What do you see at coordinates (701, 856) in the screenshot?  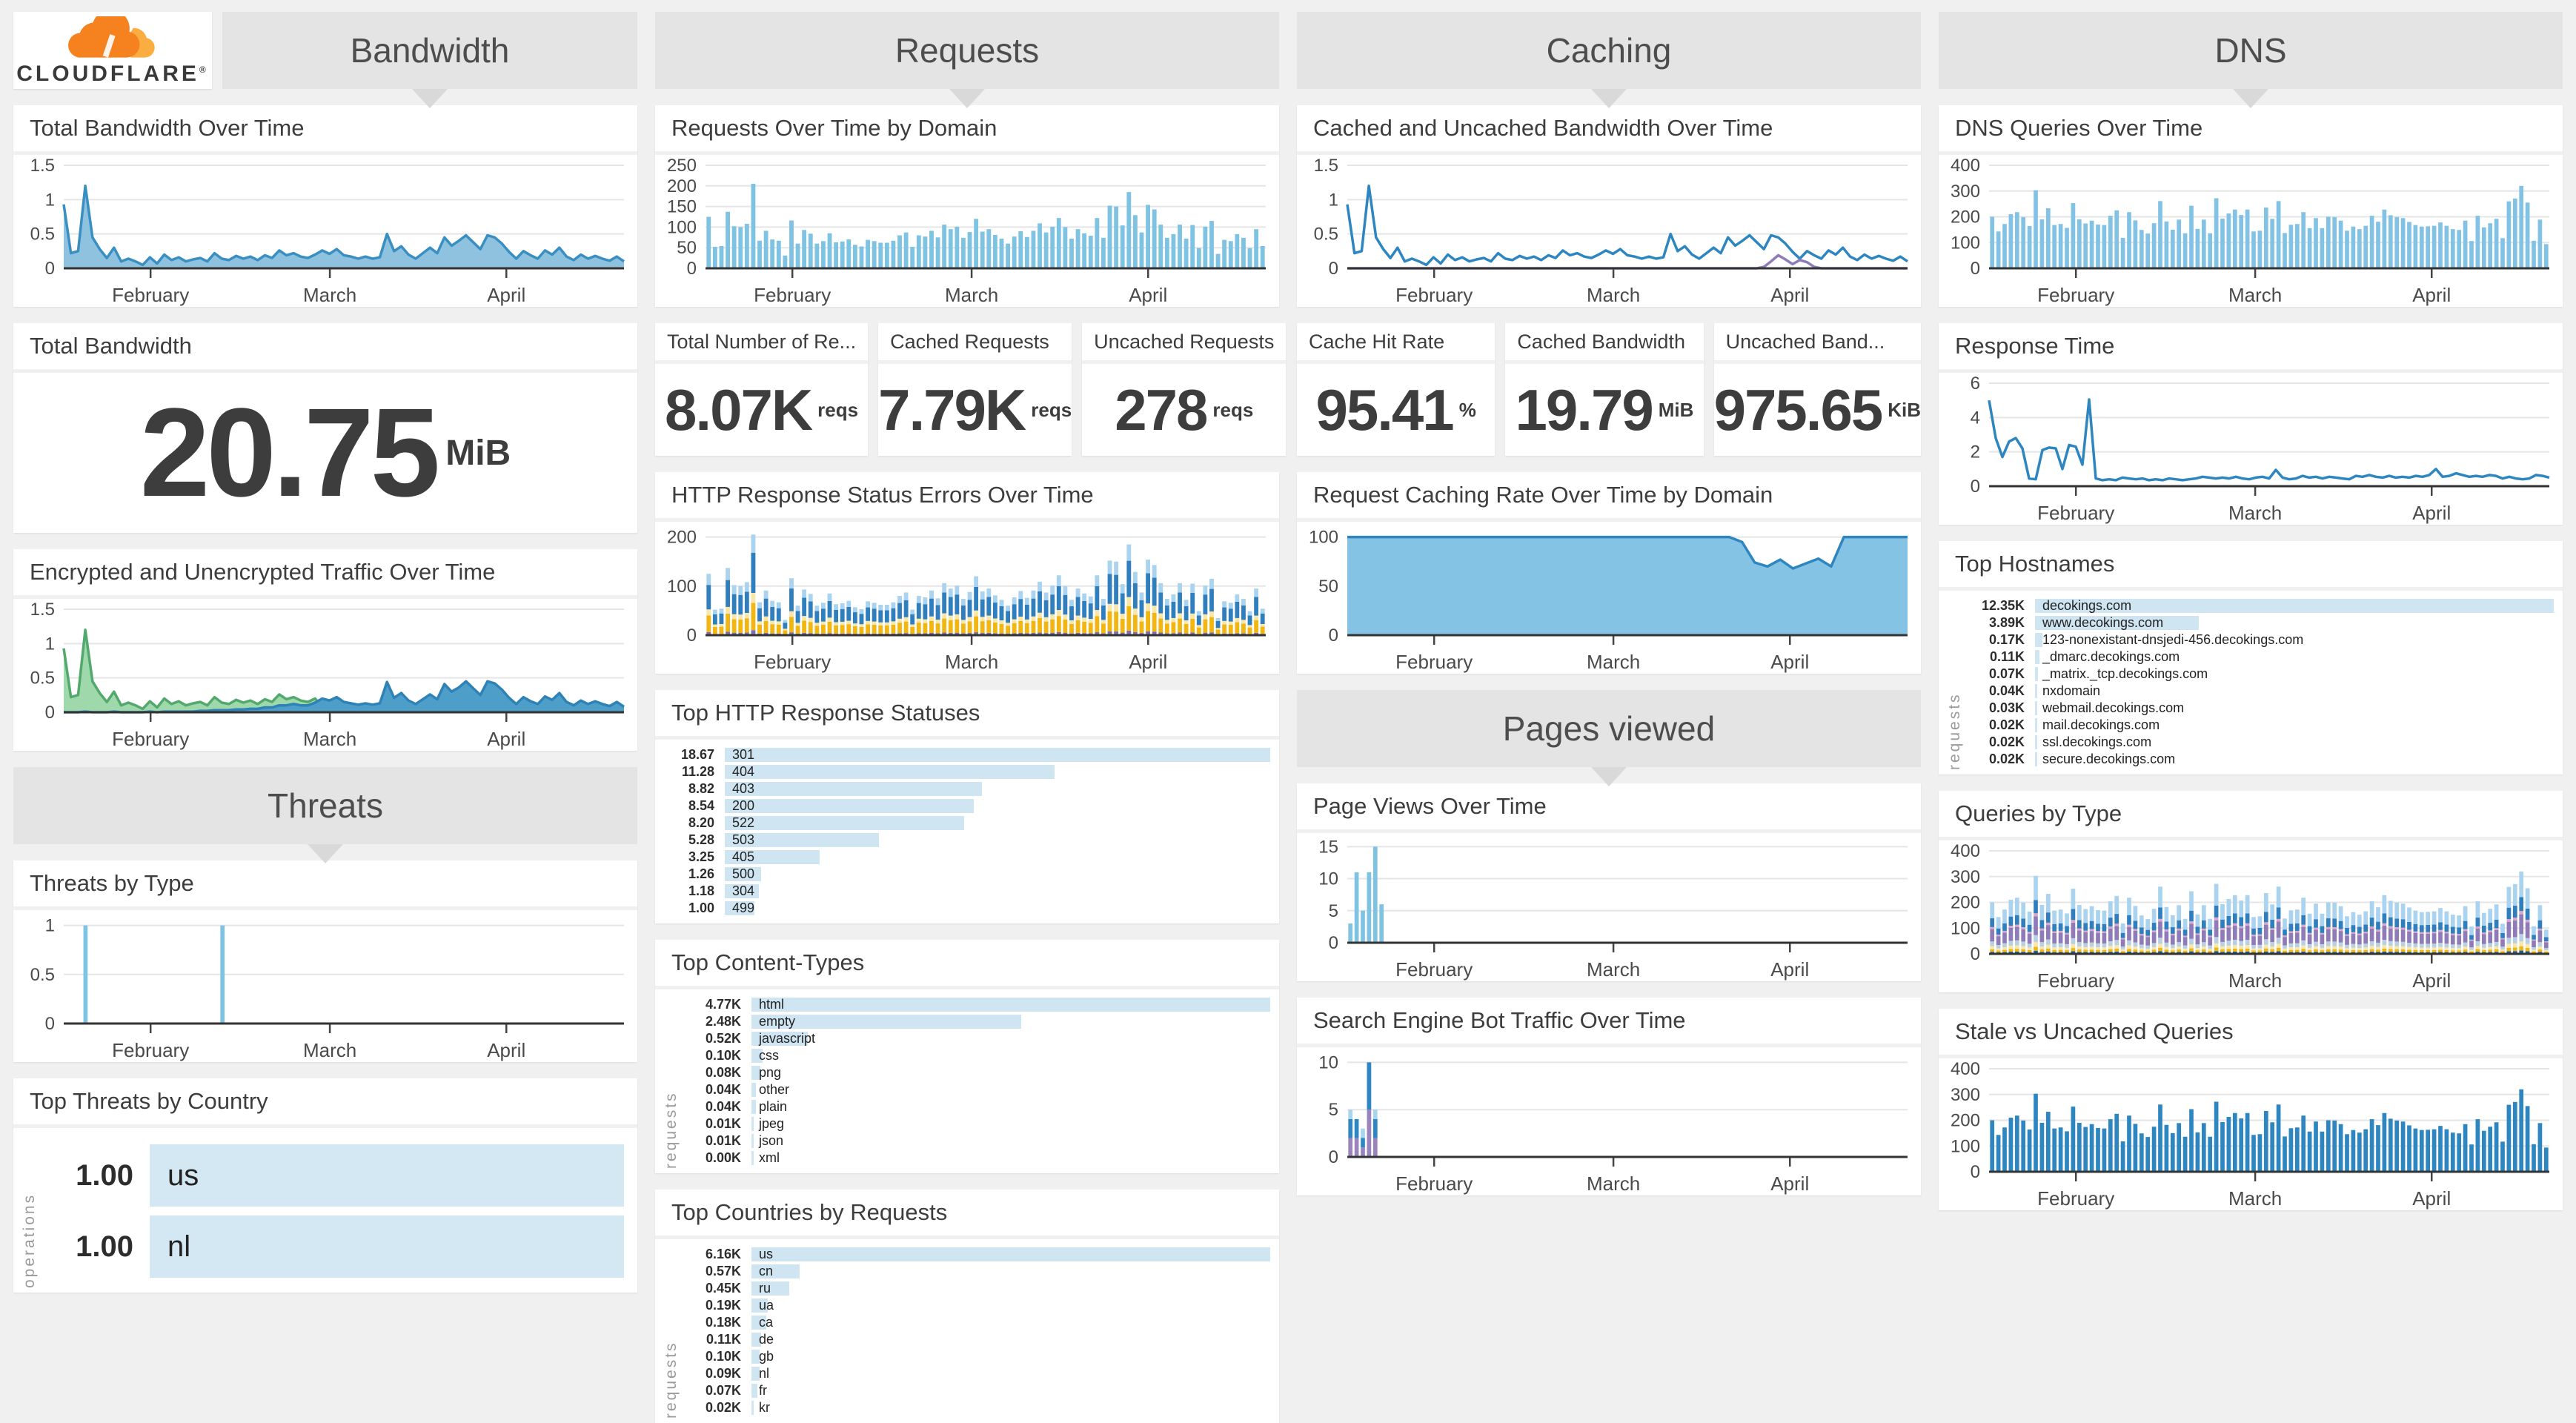 I see `row-value: 3.25` at bounding box center [701, 856].